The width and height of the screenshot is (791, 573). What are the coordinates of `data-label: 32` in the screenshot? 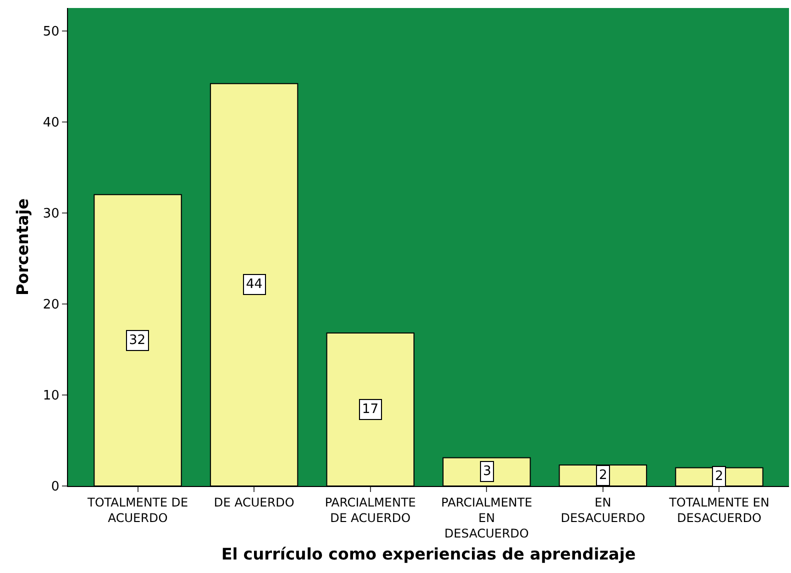 It's located at (137, 340).